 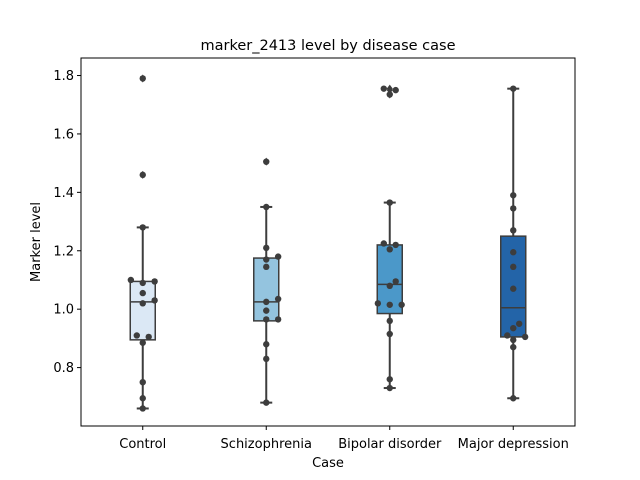 I want to click on x-tick-label: Bipolar disorder, so click(x=390, y=444).